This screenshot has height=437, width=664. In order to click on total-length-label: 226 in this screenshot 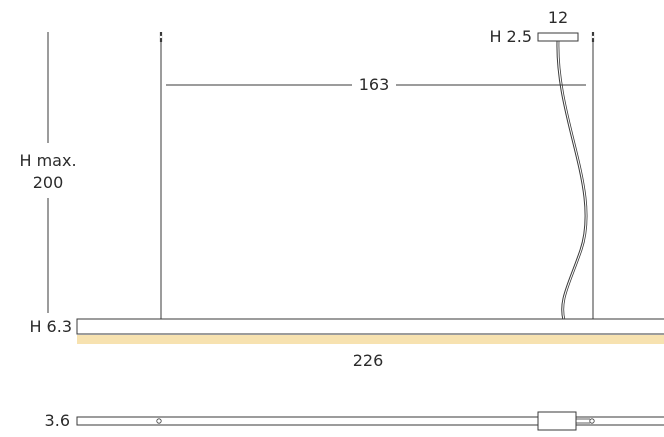, I will do `click(368, 360)`.